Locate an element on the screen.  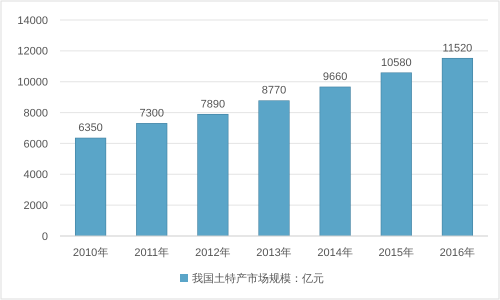
y-tick-label: 14000 is located at coordinates (32, 20).